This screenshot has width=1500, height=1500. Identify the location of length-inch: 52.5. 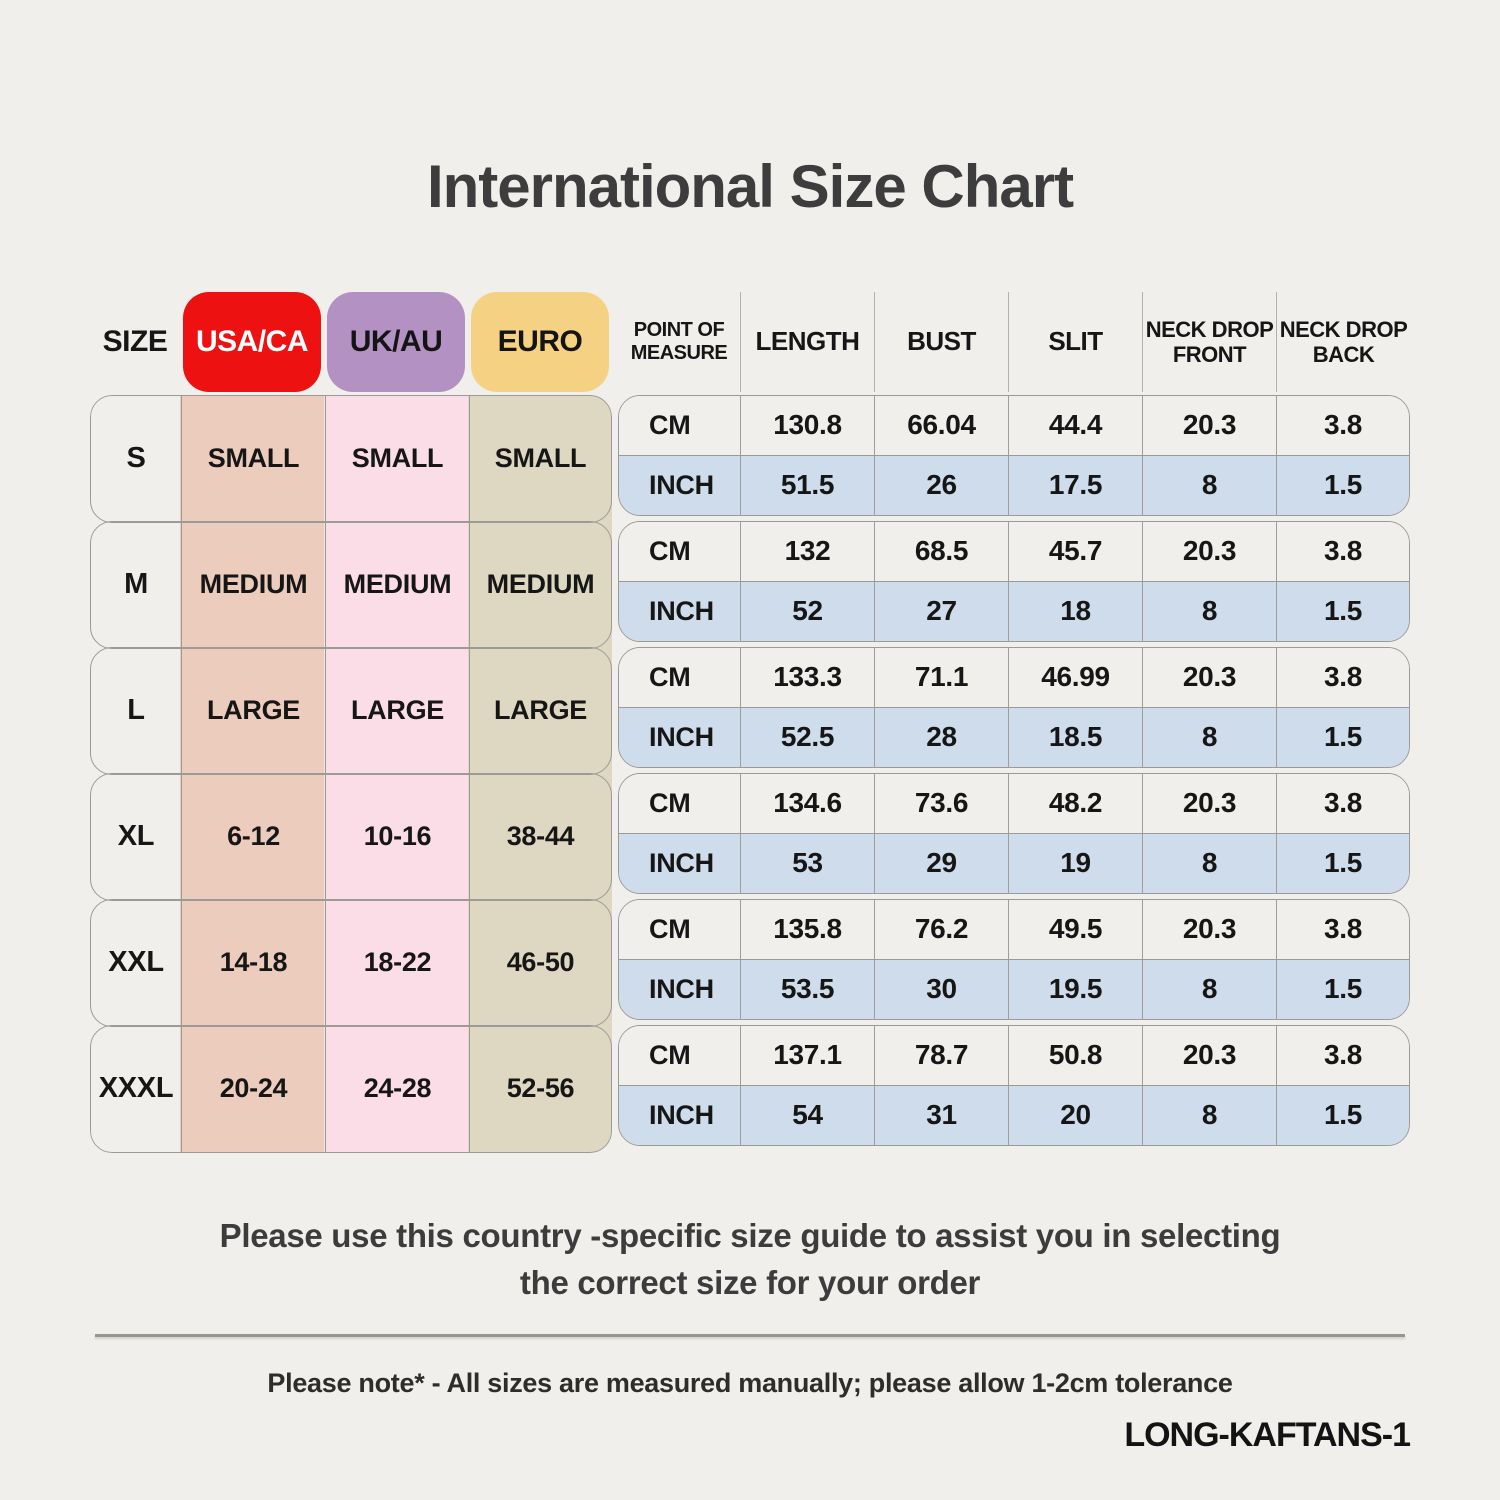
(807, 737).